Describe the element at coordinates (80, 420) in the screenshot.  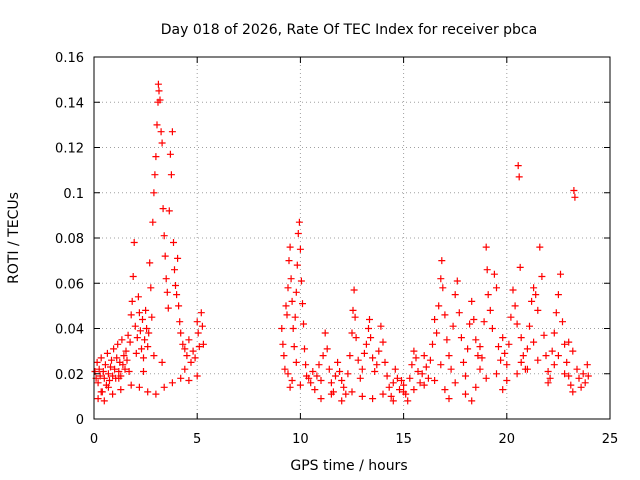
I see `y-tick-label: 0` at that location.